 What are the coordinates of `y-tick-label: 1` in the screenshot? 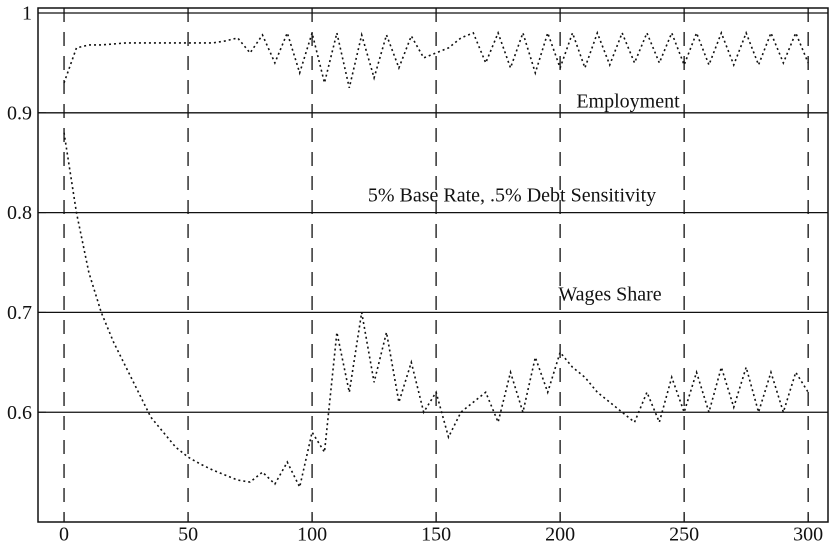 It's located at (27, 14).